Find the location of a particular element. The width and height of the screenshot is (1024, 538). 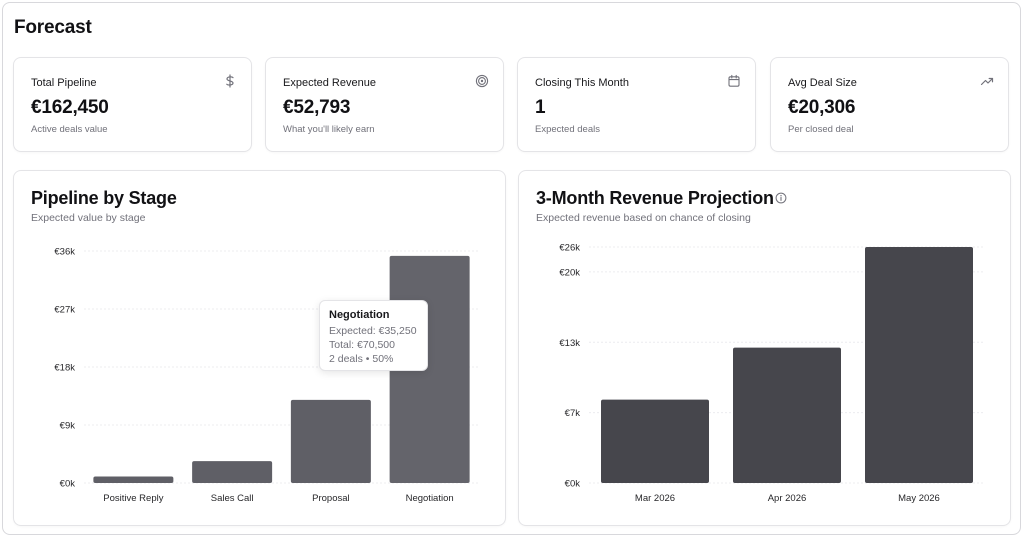

bar-sales-call is located at coordinates (232, 472).